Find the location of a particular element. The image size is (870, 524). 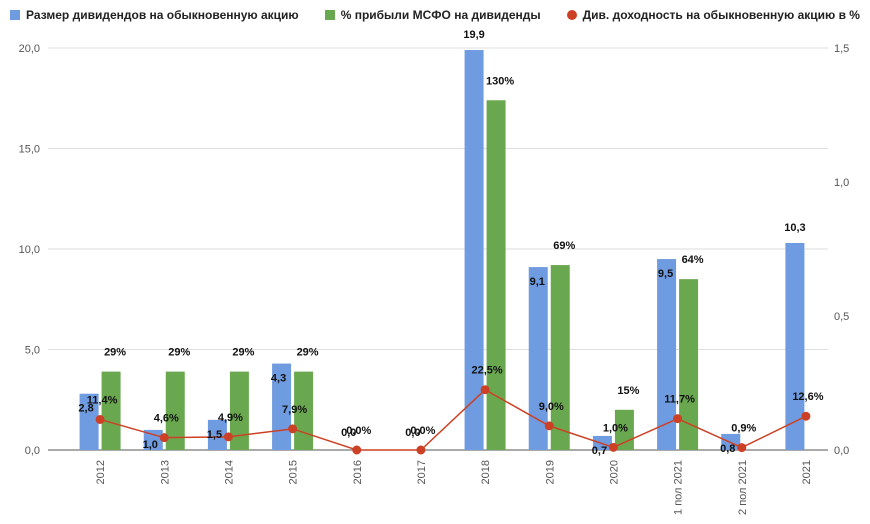

x-tick-label: 2016 is located at coordinates (358, 472).